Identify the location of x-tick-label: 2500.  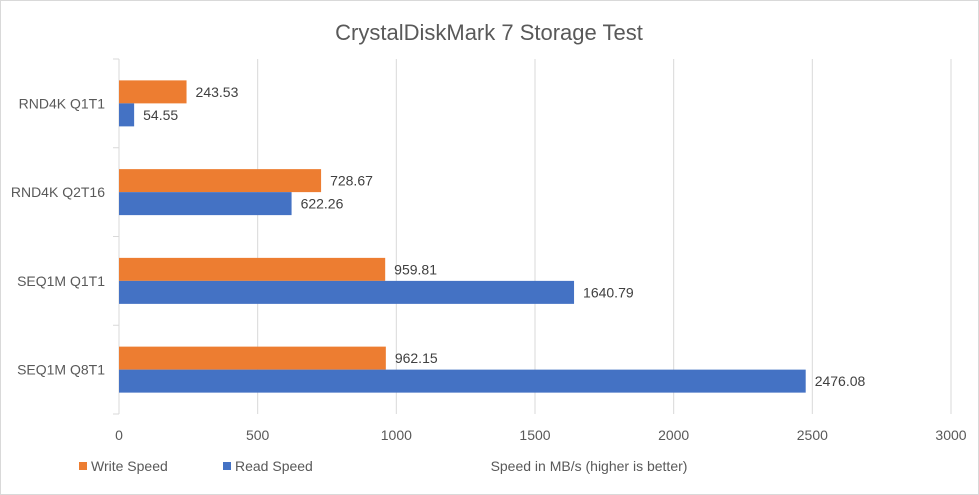
(812, 435).